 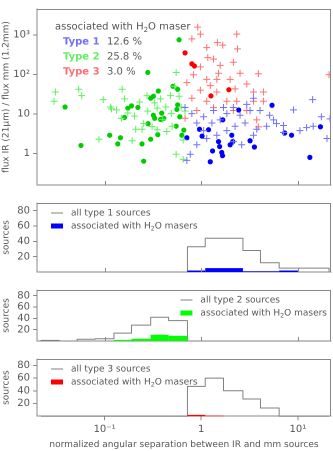 What do you see at coordinates (298, 429) in the screenshot?
I see `x-tick-label: 10¹` at bounding box center [298, 429].